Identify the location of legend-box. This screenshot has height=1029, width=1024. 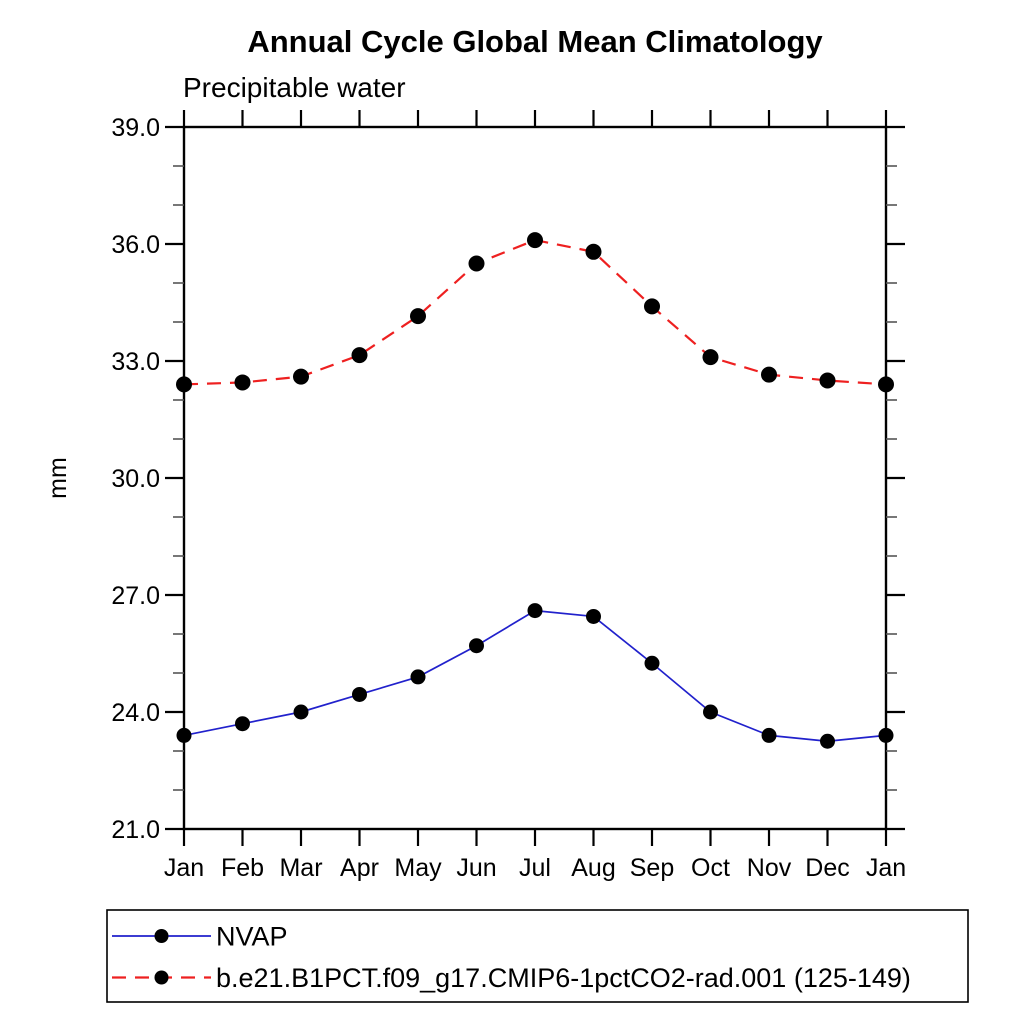
(537, 956).